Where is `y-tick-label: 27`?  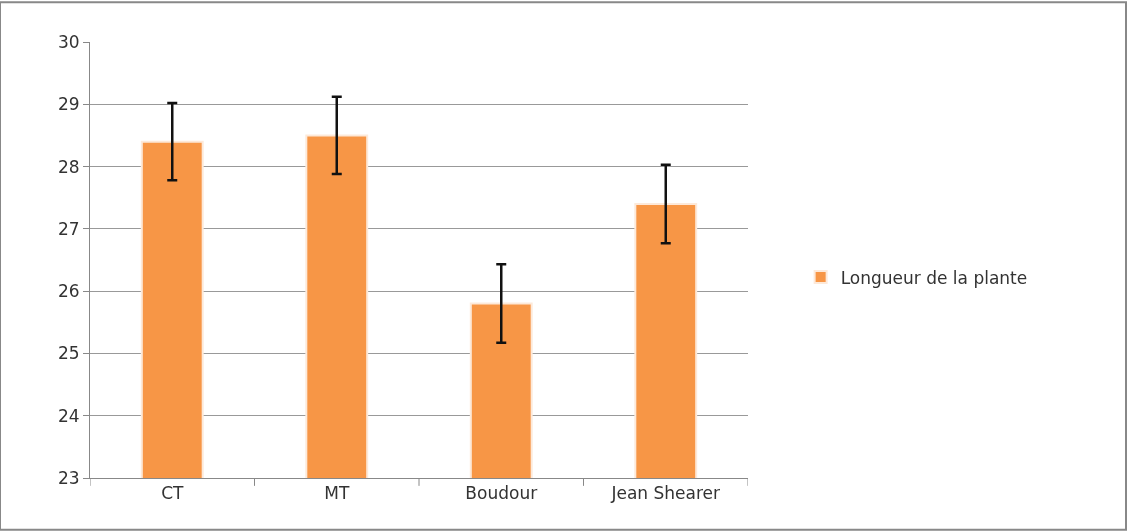
y-tick-label: 27 is located at coordinates (68, 228).